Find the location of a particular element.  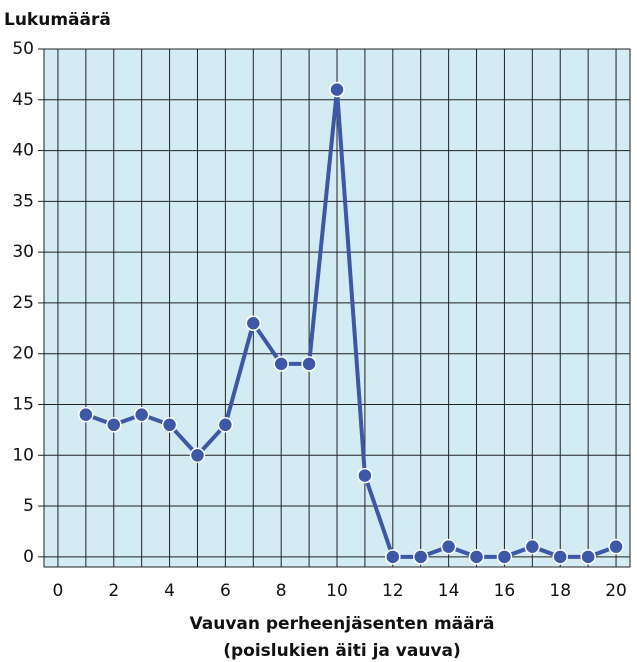

x-tick-label: 8 is located at coordinates (281, 591).